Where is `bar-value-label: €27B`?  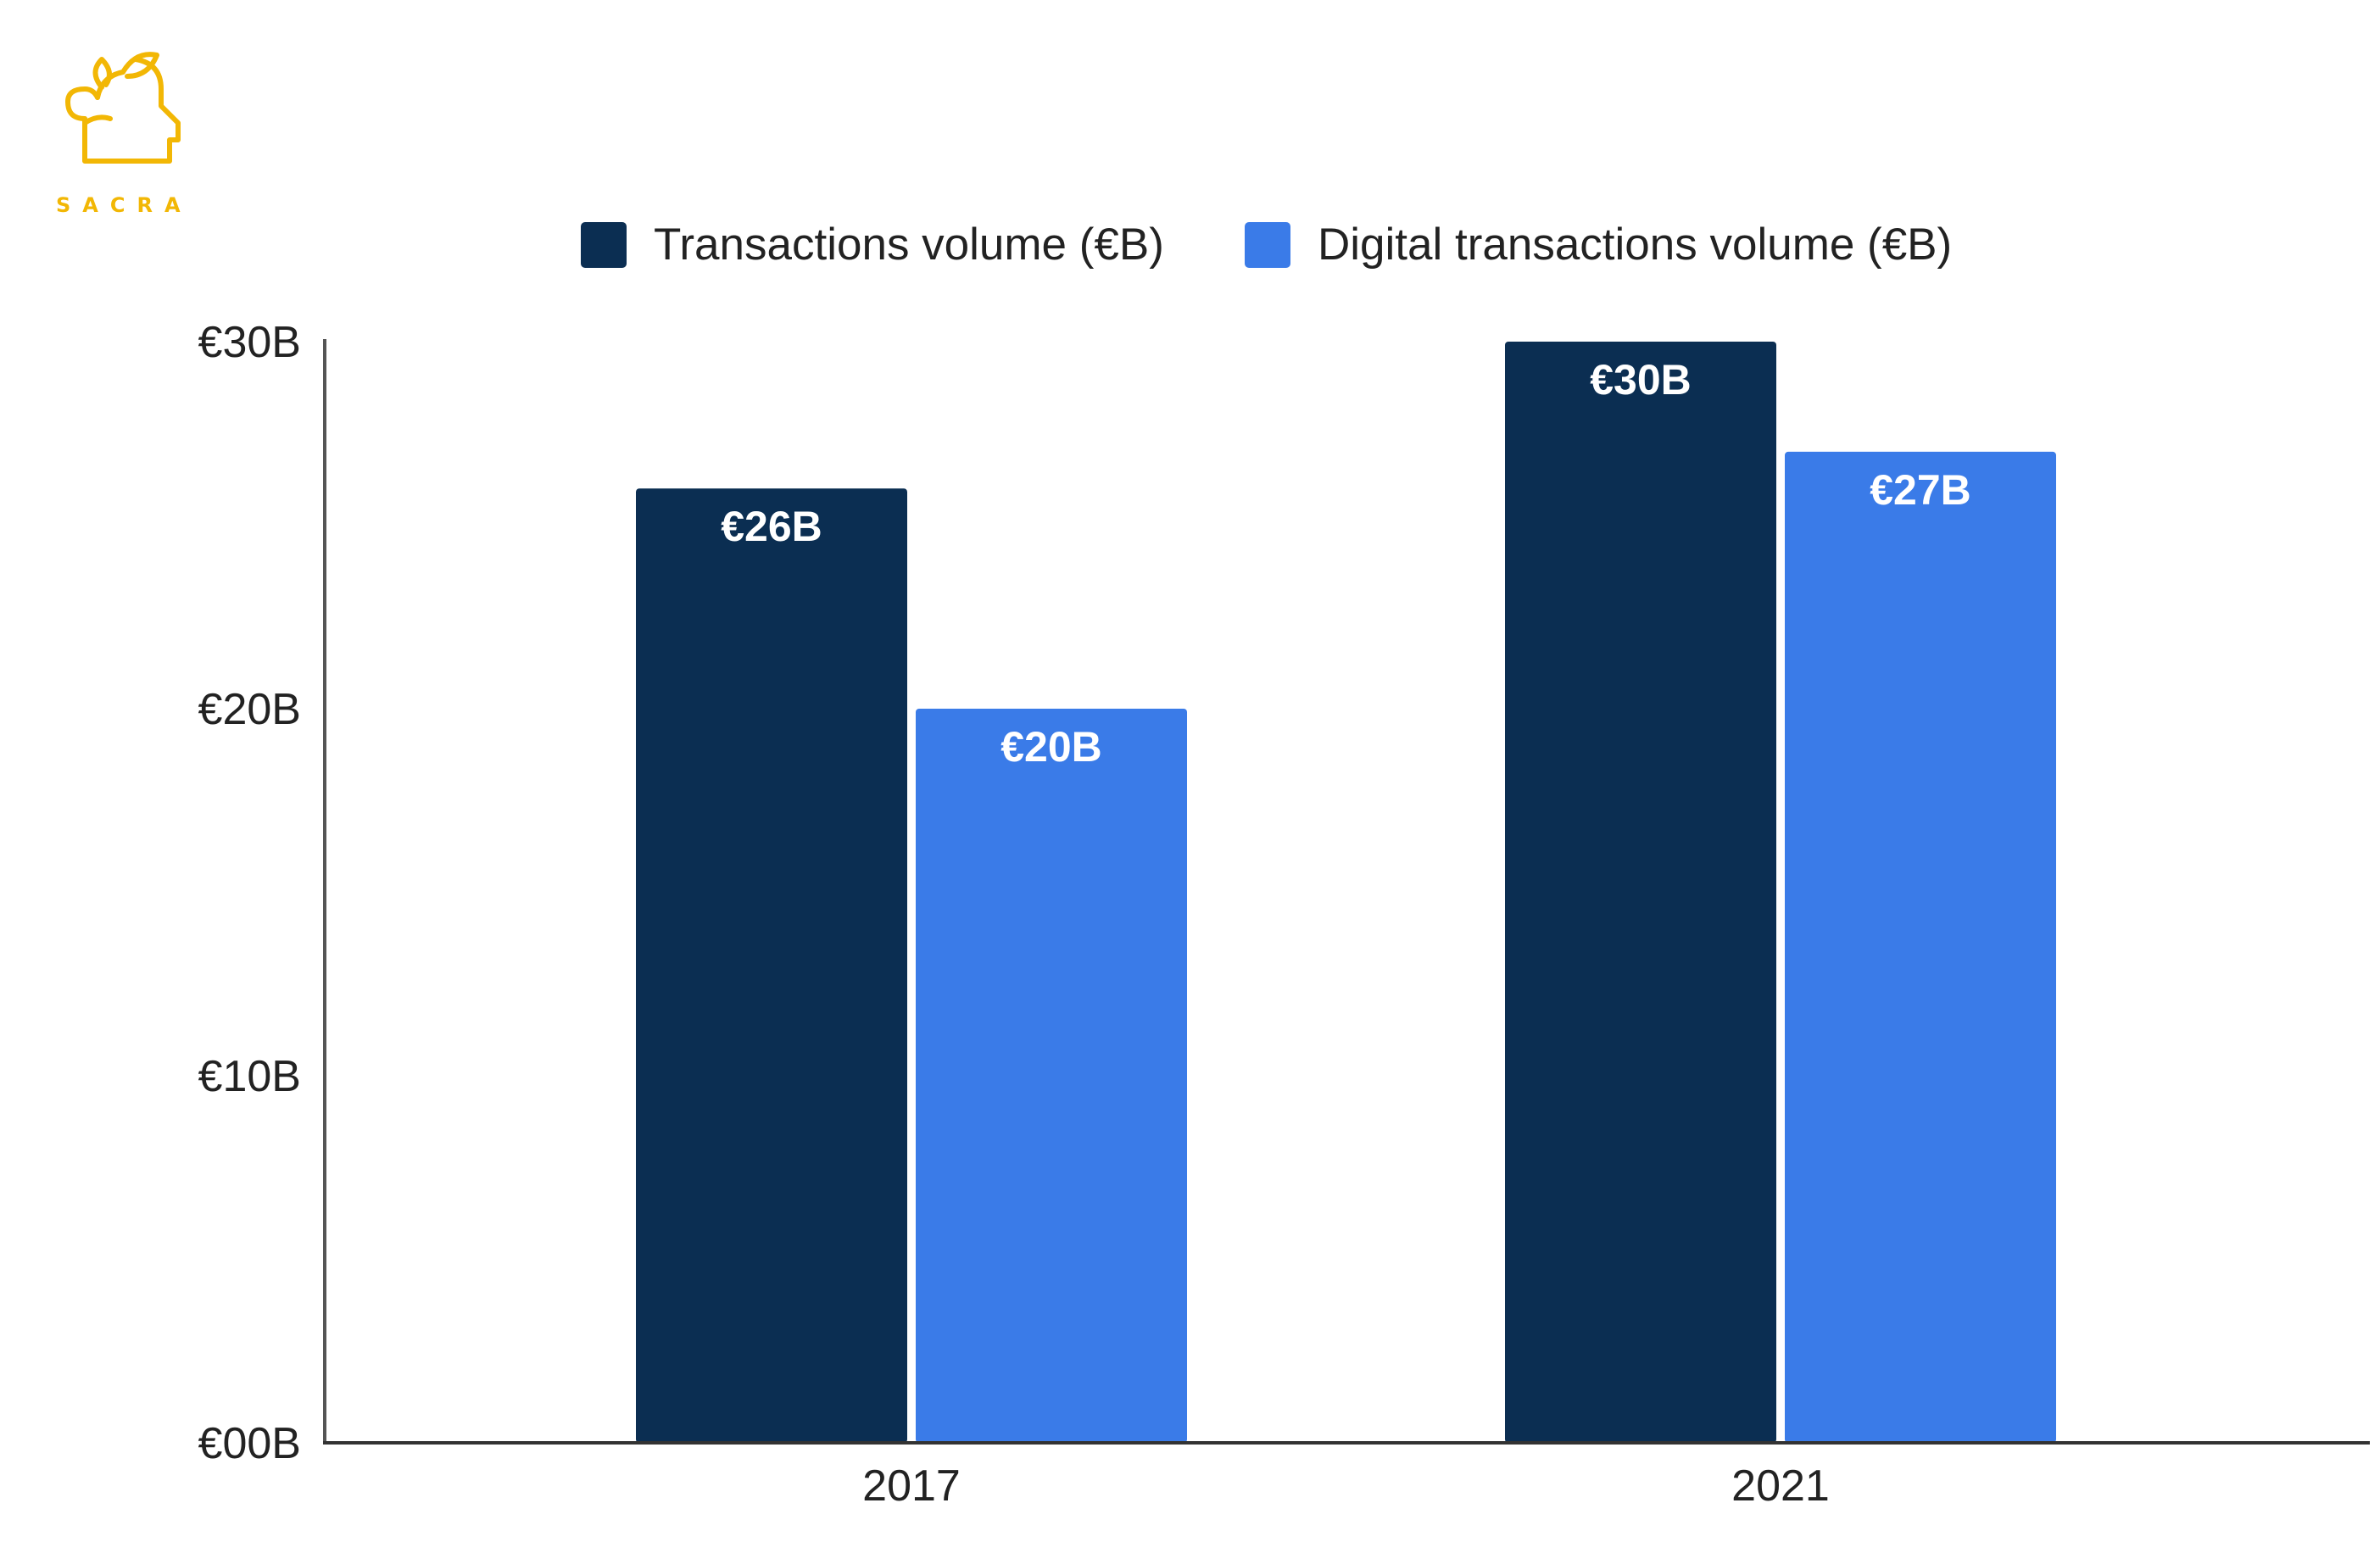
bar-value-label: €27B is located at coordinates (1921, 490).